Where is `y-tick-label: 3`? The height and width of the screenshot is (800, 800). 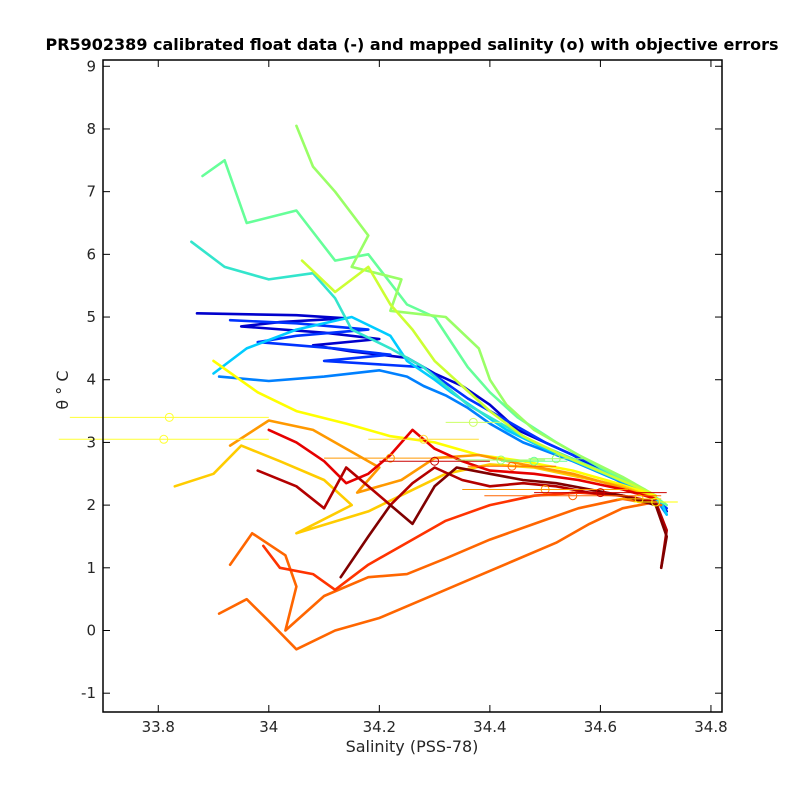
y-tick-label: 3 is located at coordinates (91, 442).